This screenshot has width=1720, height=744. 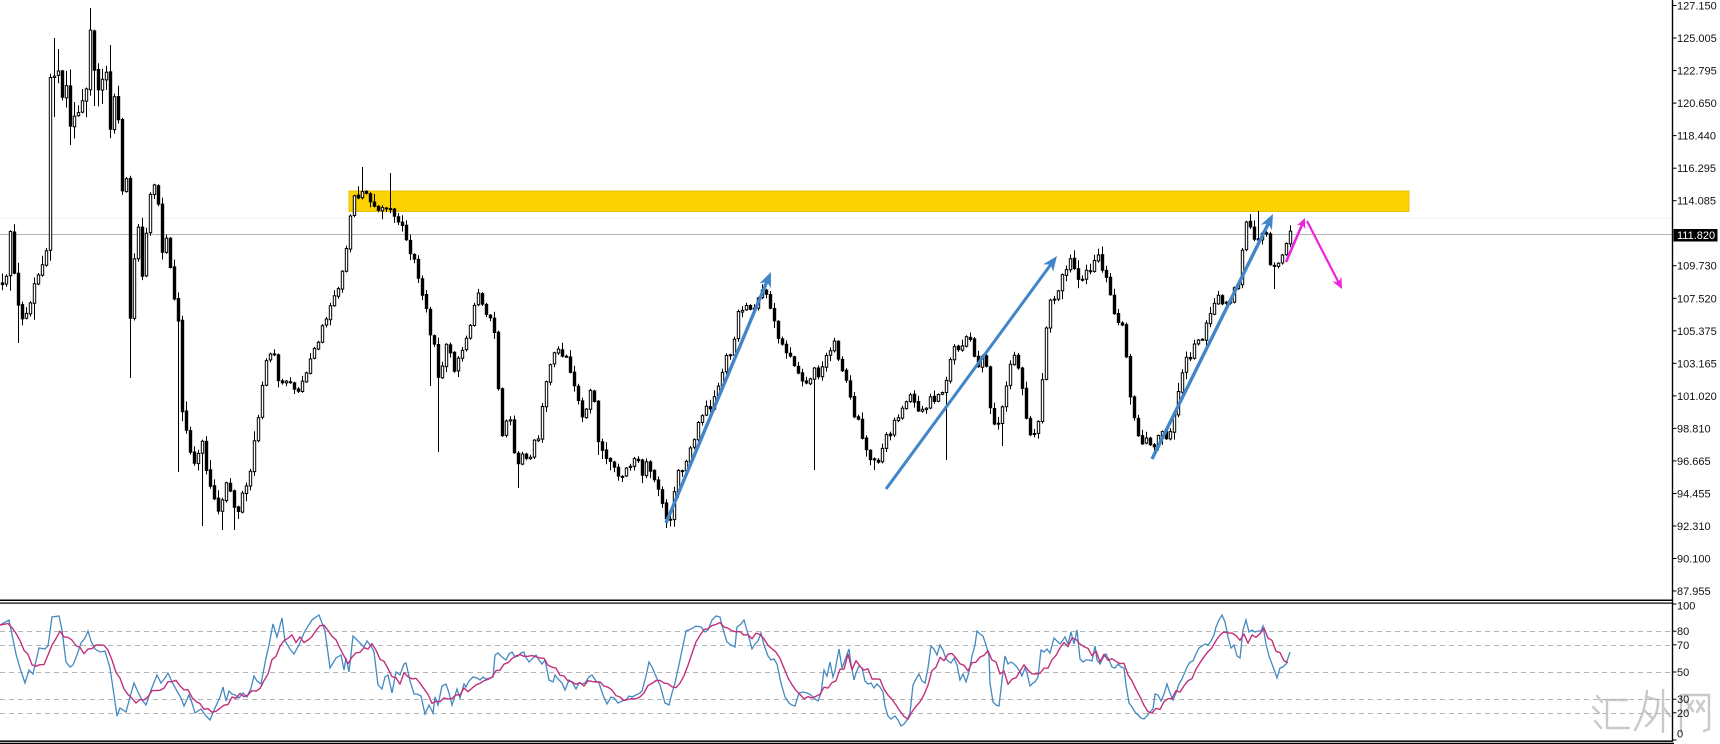 I want to click on svg-text: 87.955, so click(x=1694, y=592).